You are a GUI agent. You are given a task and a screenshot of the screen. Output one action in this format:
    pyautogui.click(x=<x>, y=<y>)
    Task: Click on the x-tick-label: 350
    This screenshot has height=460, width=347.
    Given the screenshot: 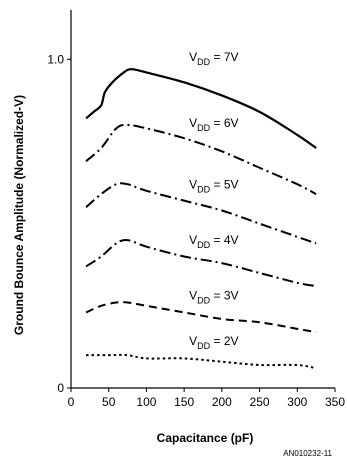 What is the action you would take?
    pyautogui.click(x=335, y=402)
    